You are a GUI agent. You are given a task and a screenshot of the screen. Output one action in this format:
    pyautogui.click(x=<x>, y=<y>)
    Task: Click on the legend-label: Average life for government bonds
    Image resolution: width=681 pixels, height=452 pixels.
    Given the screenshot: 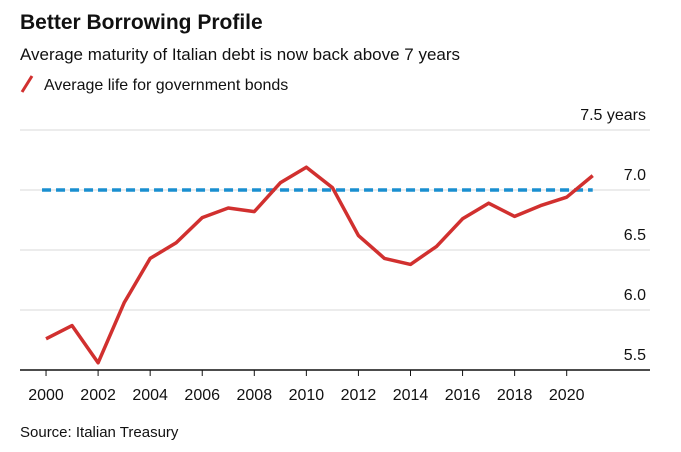 What is the action you would take?
    pyautogui.click(x=166, y=85)
    